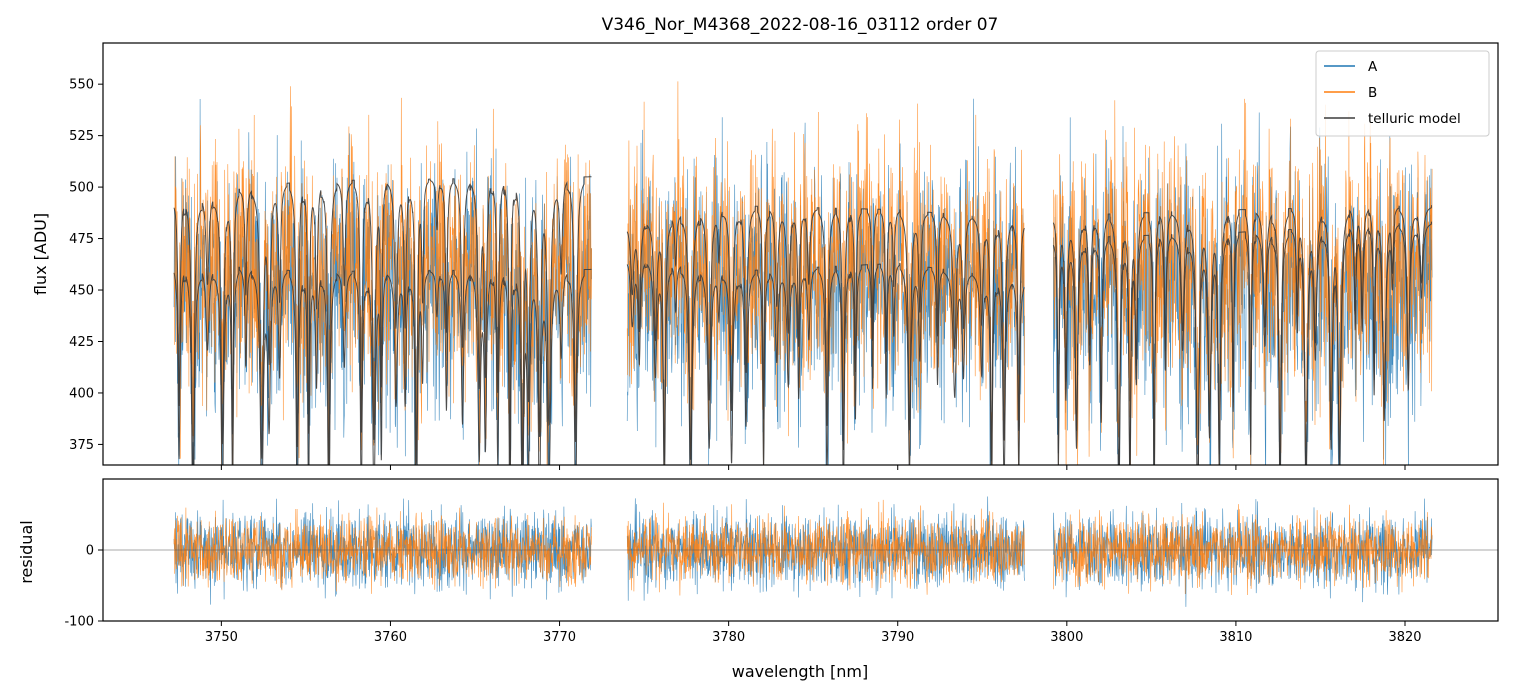  Describe the element at coordinates (81, 291) in the screenshot. I see `flux-ytick-label: 450` at that location.